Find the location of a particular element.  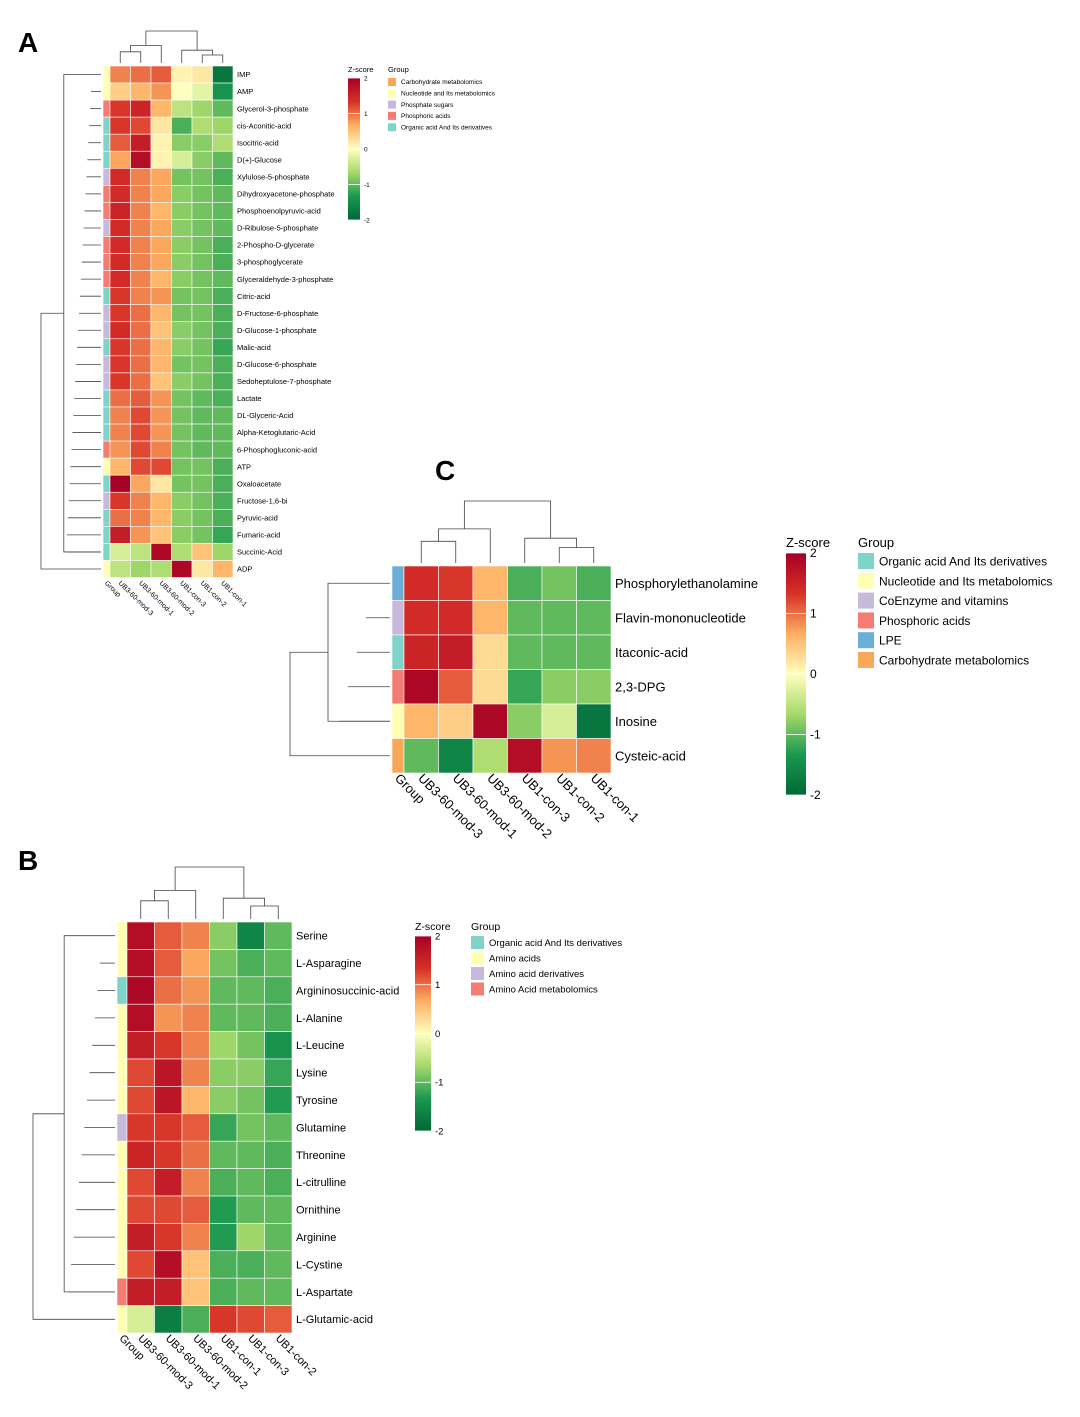

group-legend-swatch is located at coordinates (866, 620).